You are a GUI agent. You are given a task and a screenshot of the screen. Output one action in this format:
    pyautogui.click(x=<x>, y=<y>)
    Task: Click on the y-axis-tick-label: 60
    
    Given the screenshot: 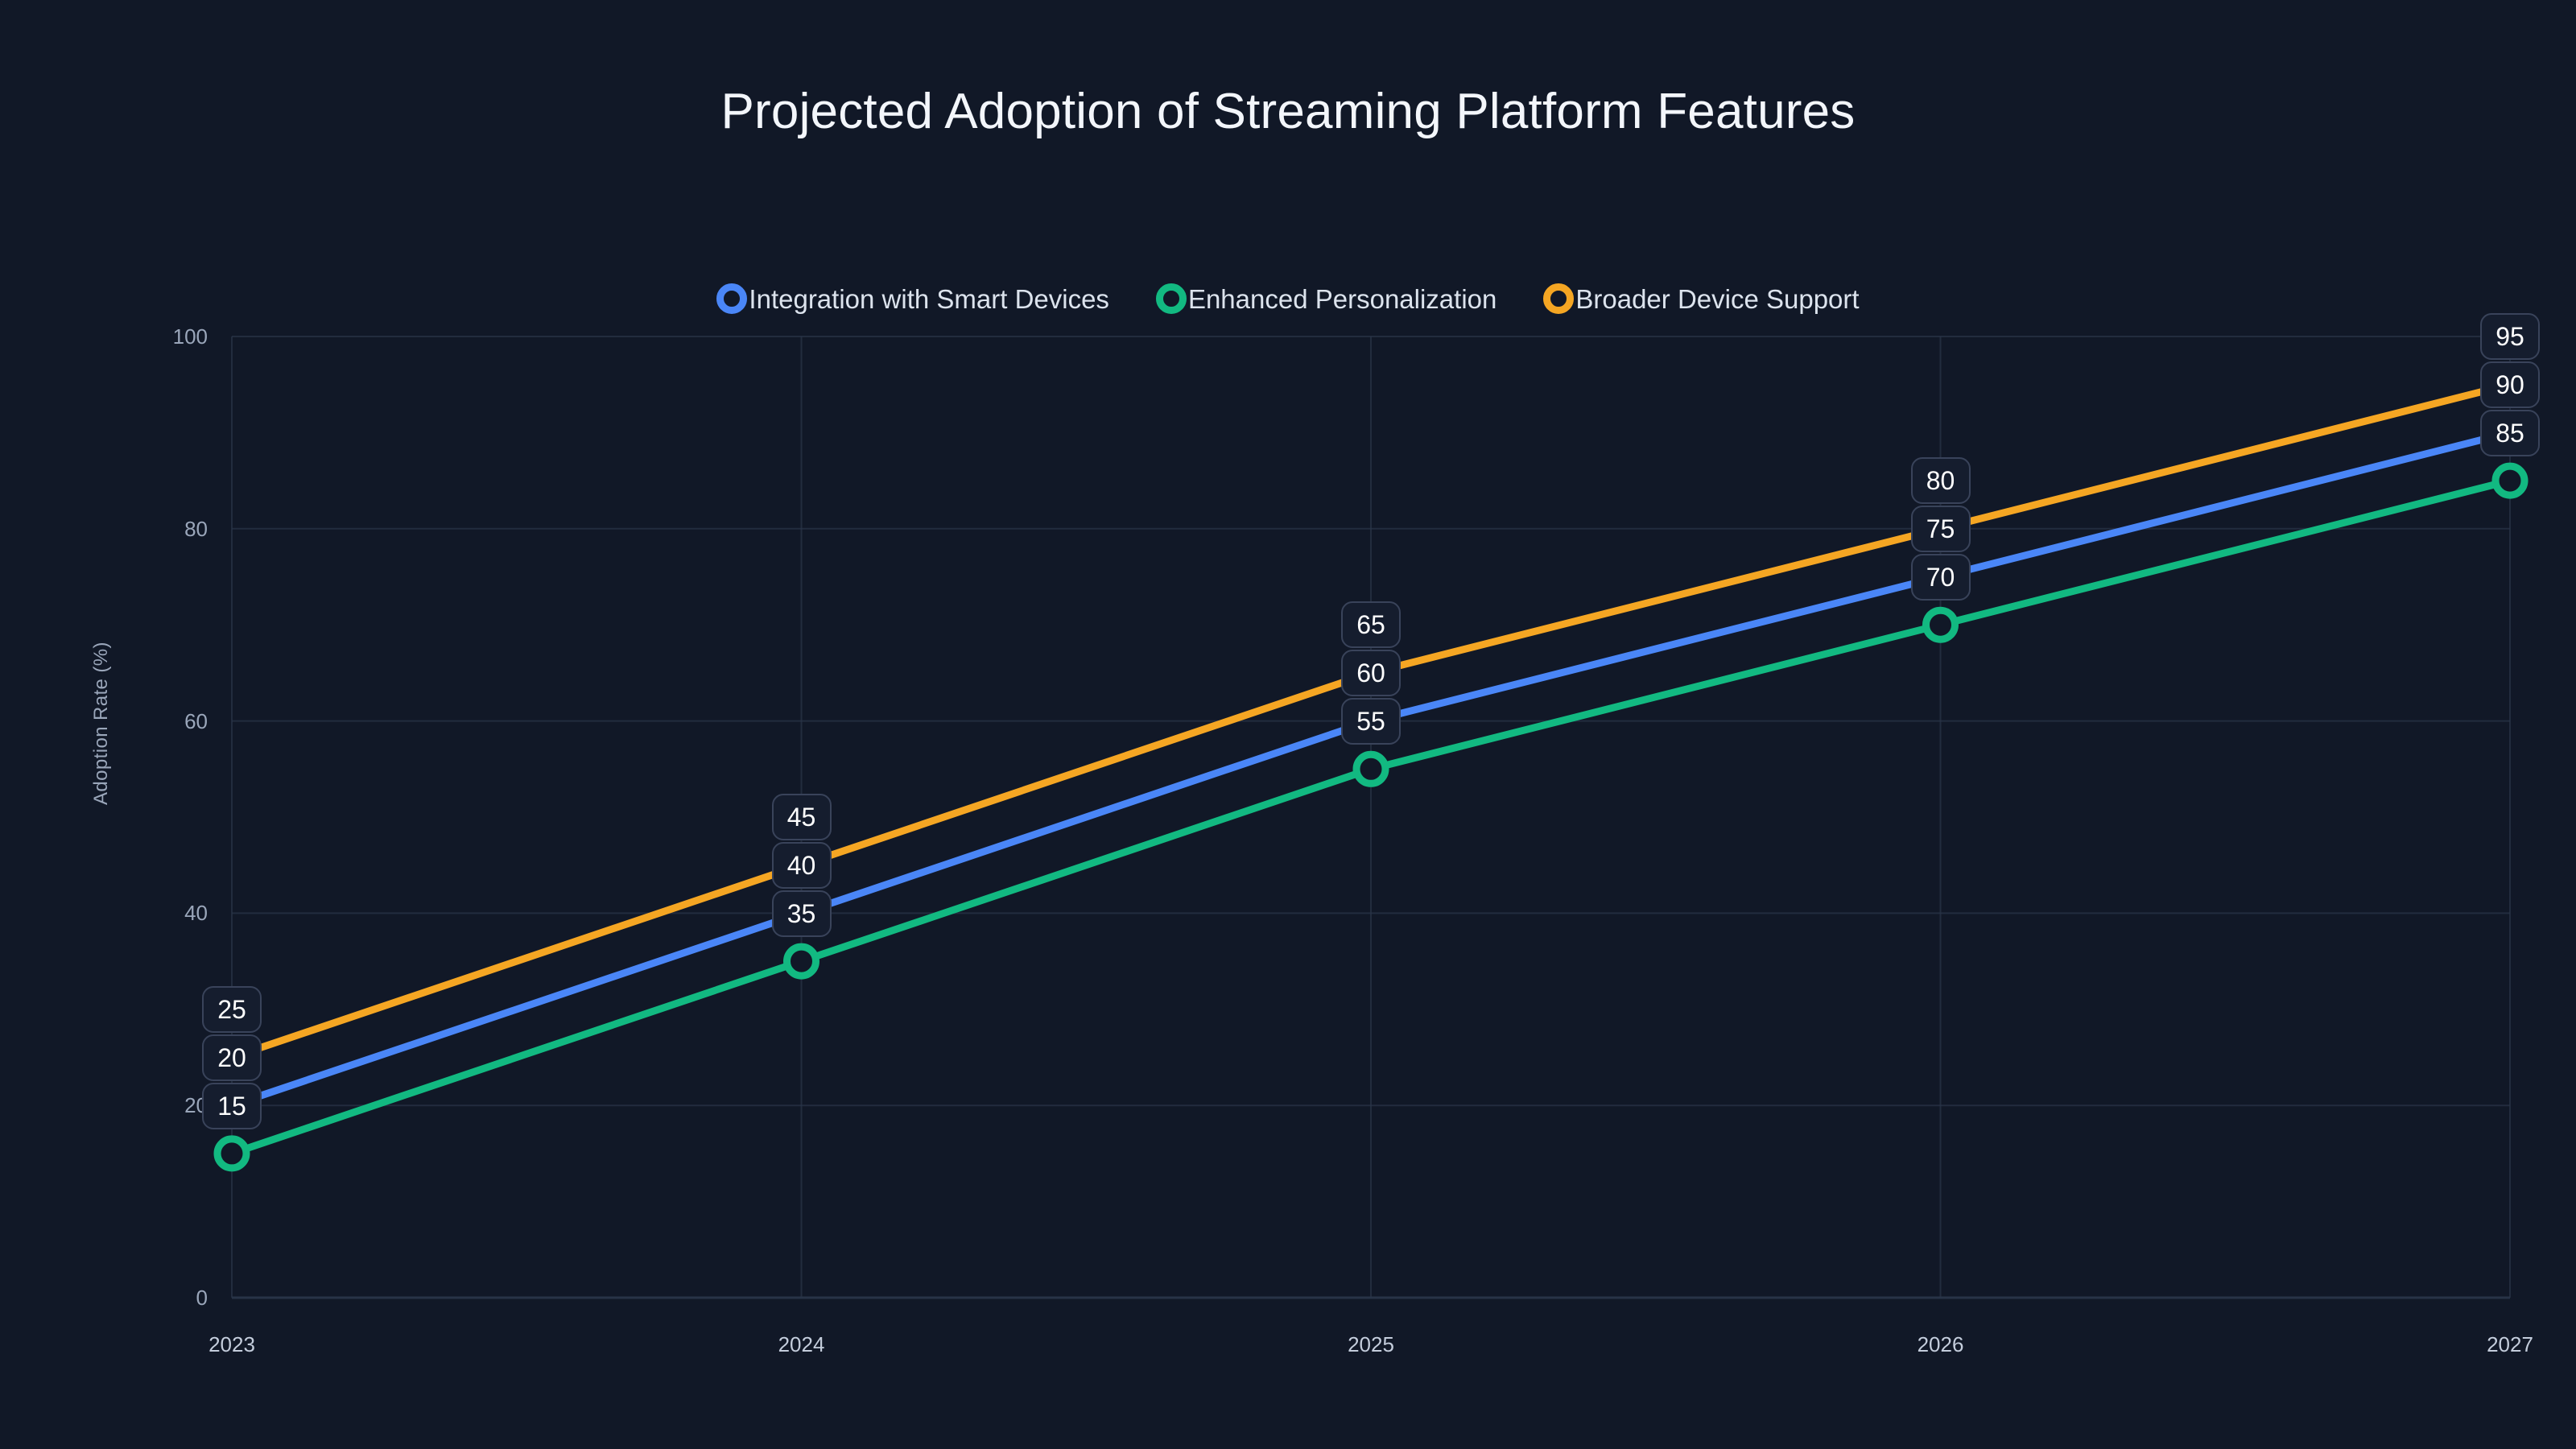 What is the action you would take?
    pyautogui.click(x=196, y=720)
    